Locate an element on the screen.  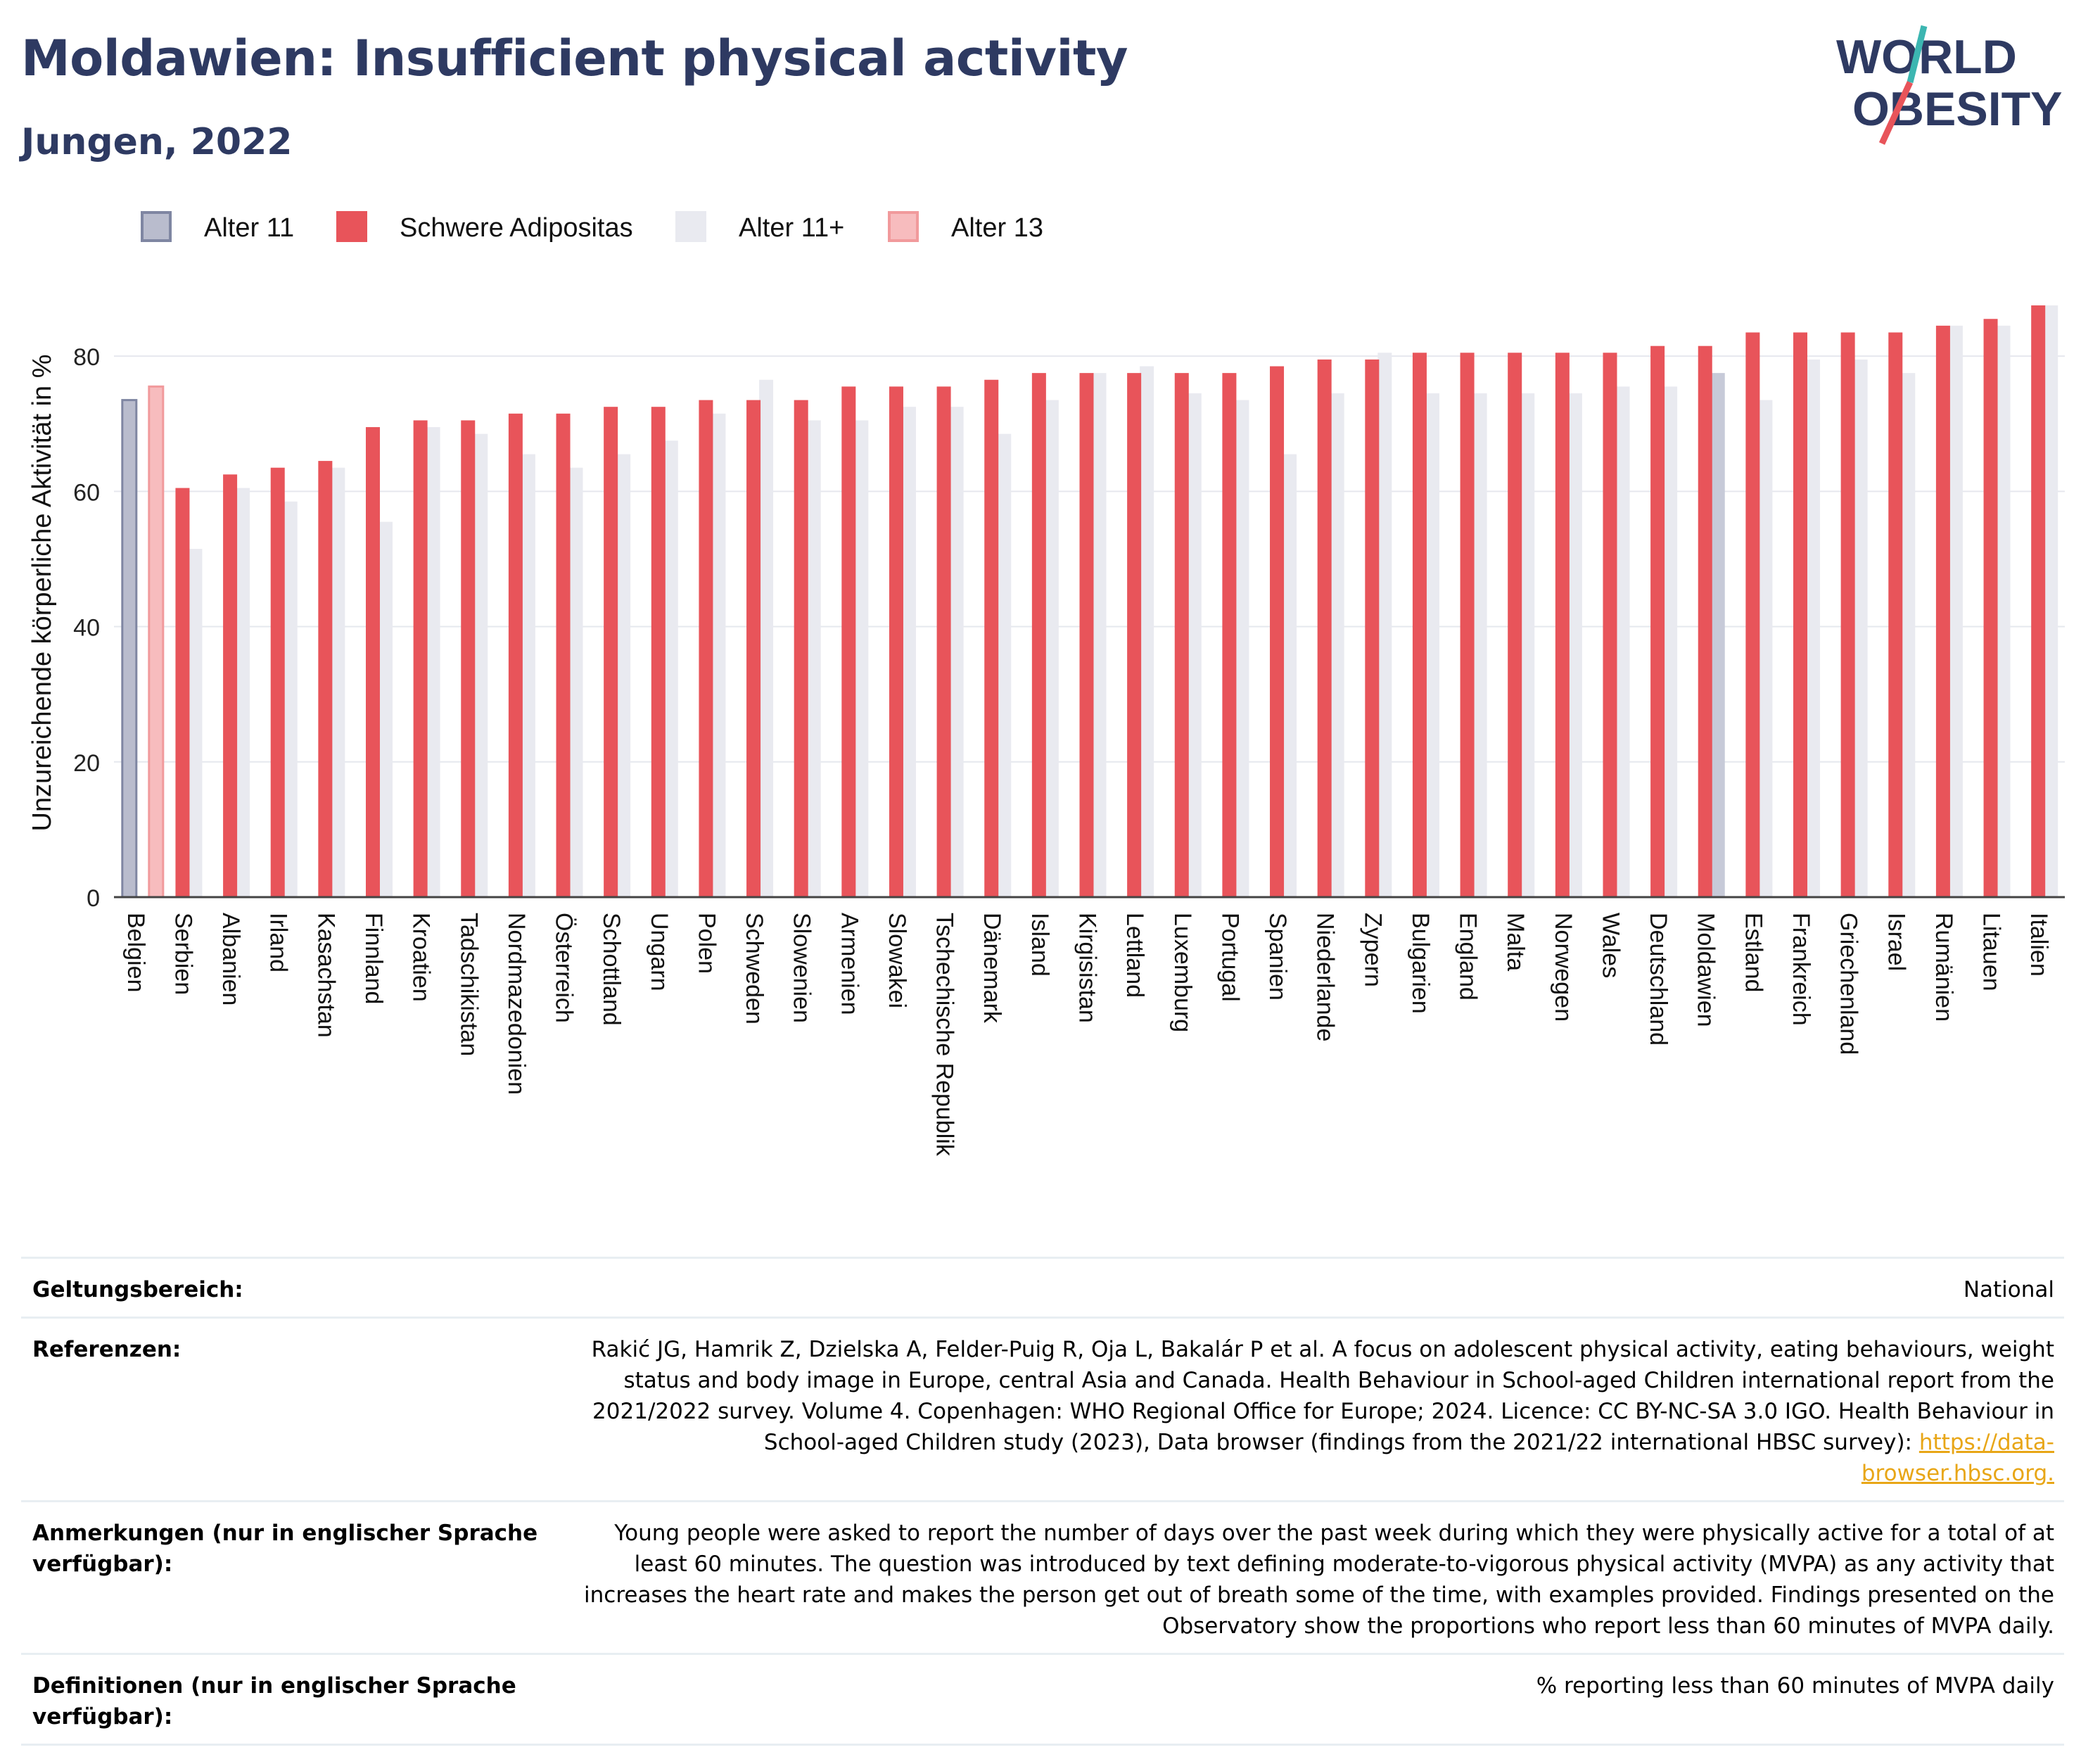
bar-schwere-adipositas-serbien is located at coordinates (182, 692).